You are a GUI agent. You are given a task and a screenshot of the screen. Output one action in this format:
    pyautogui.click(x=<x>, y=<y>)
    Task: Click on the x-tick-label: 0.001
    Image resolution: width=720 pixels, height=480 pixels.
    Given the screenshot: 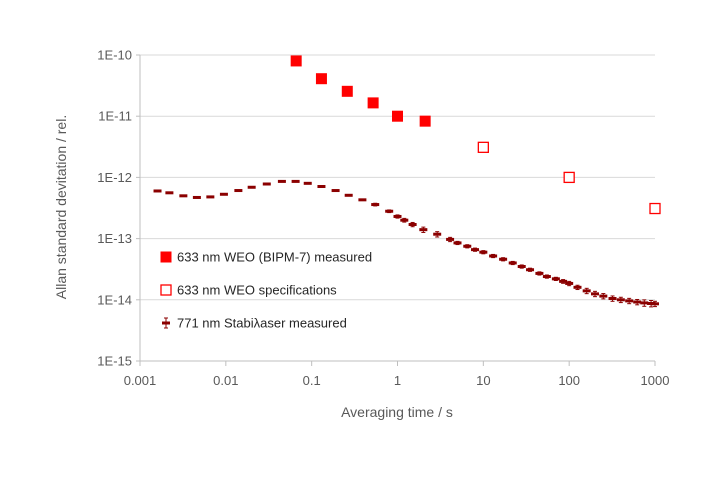 What is the action you would take?
    pyautogui.click(x=140, y=380)
    